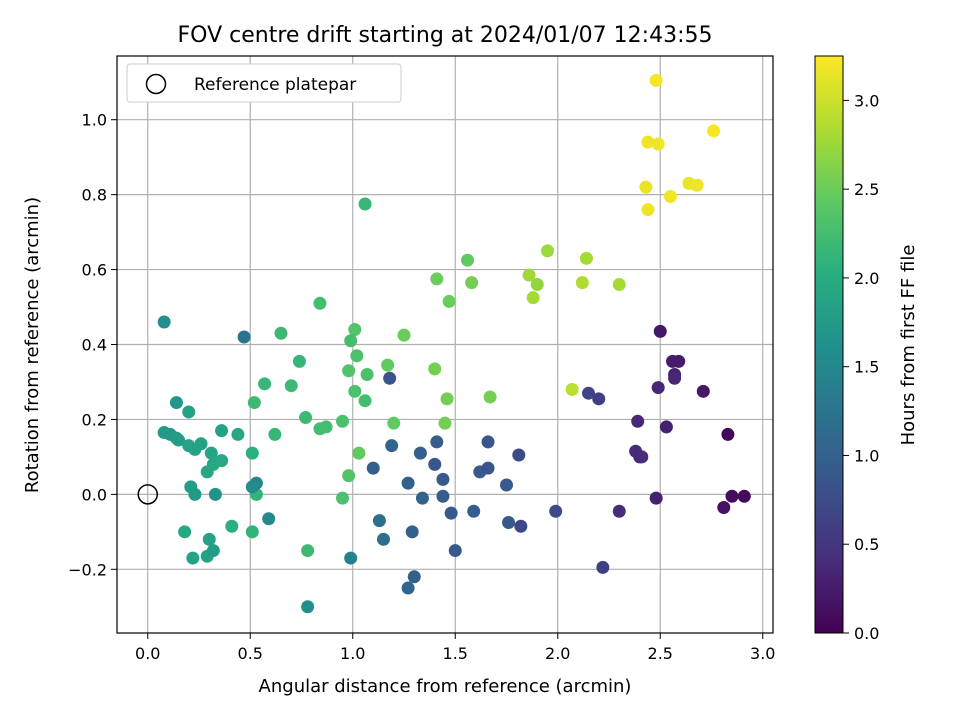 The height and width of the screenshot is (724, 960). What do you see at coordinates (866, 100) in the screenshot?
I see `colorbar-tick-label: 3.0` at bounding box center [866, 100].